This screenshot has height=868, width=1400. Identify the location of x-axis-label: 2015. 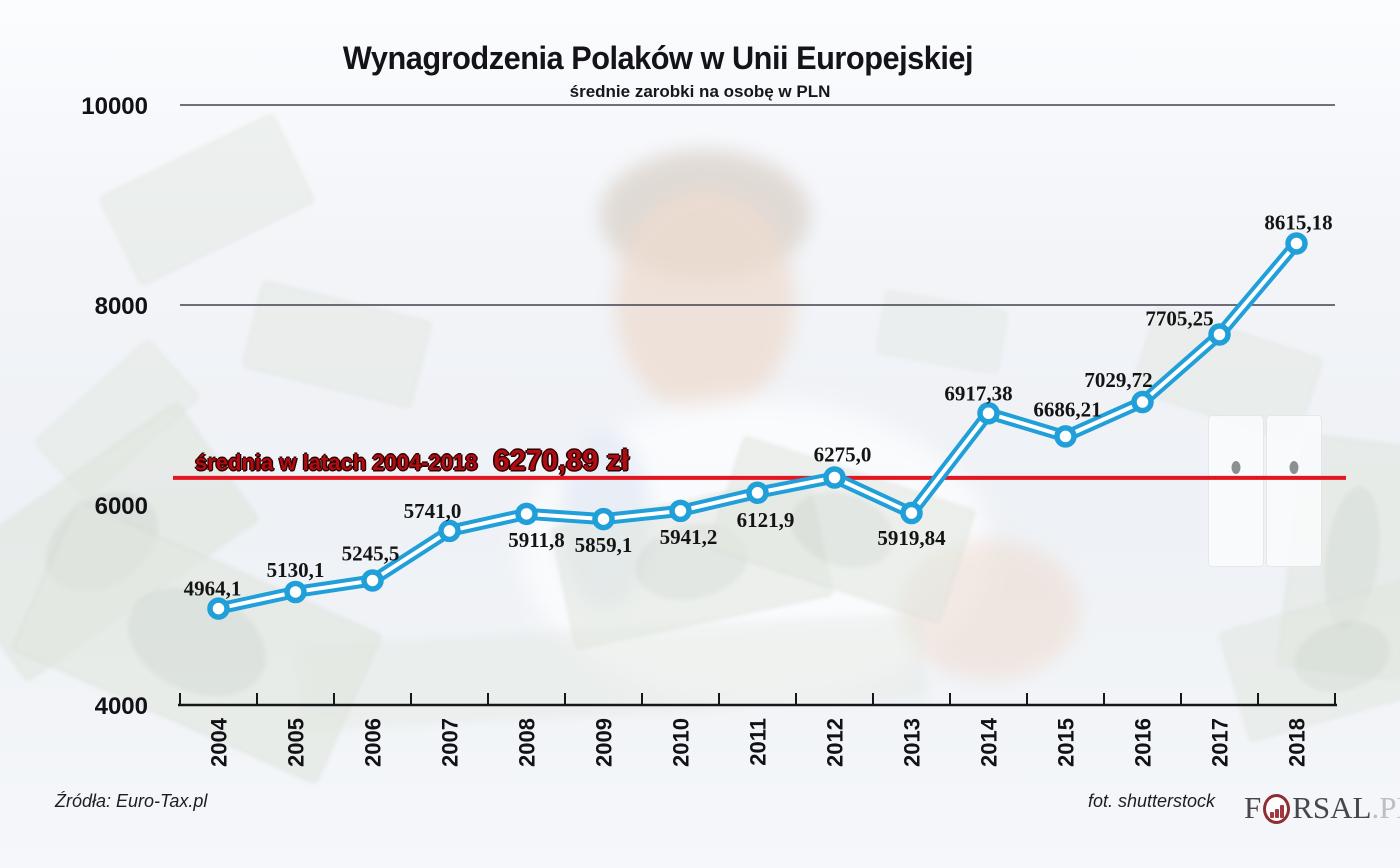
(1066, 742).